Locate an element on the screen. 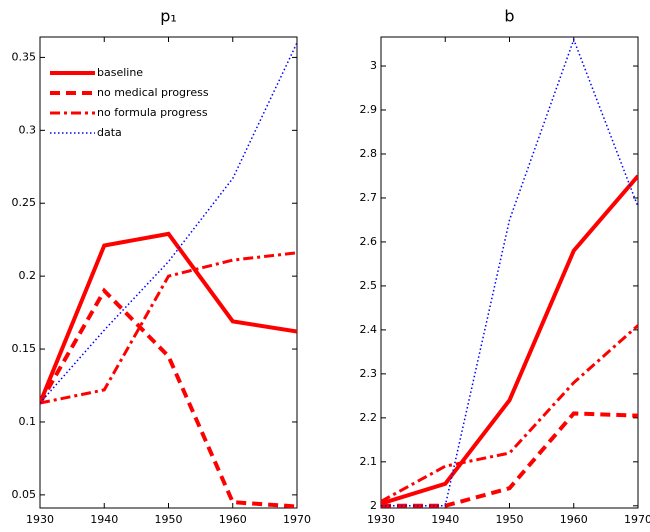 The image size is (650, 532). legend-label: baseline is located at coordinates (120, 72).